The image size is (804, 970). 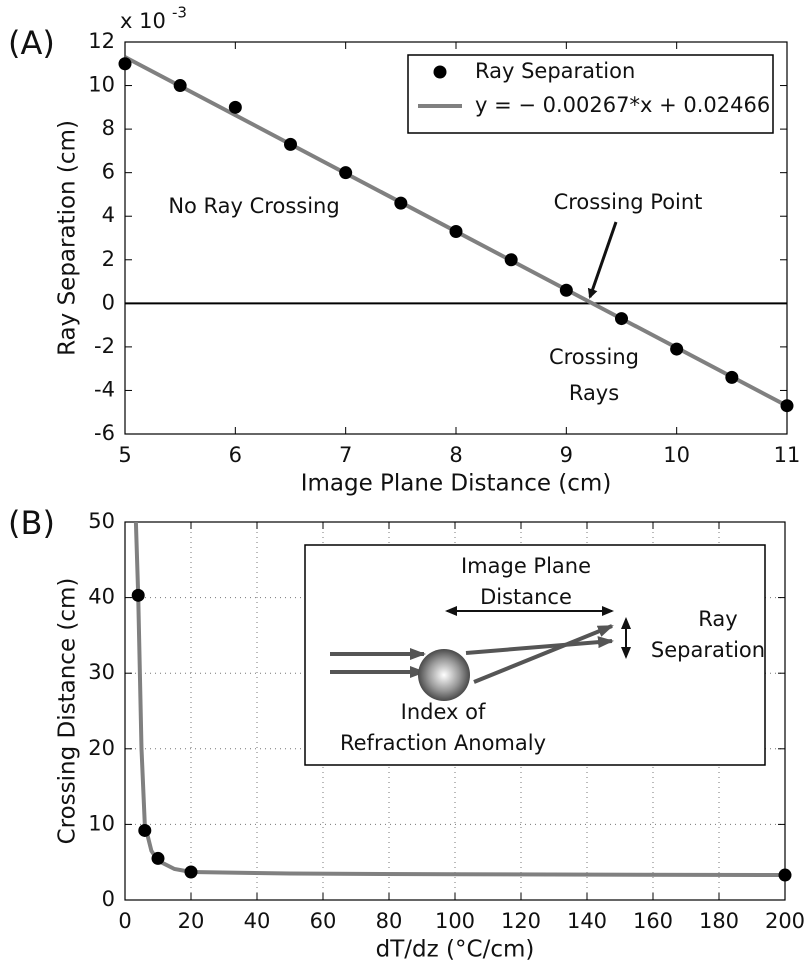 What do you see at coordinates (345, 455) in the screenshot?
I see `x-tick-label: 7` at bounding box center [345, 455].